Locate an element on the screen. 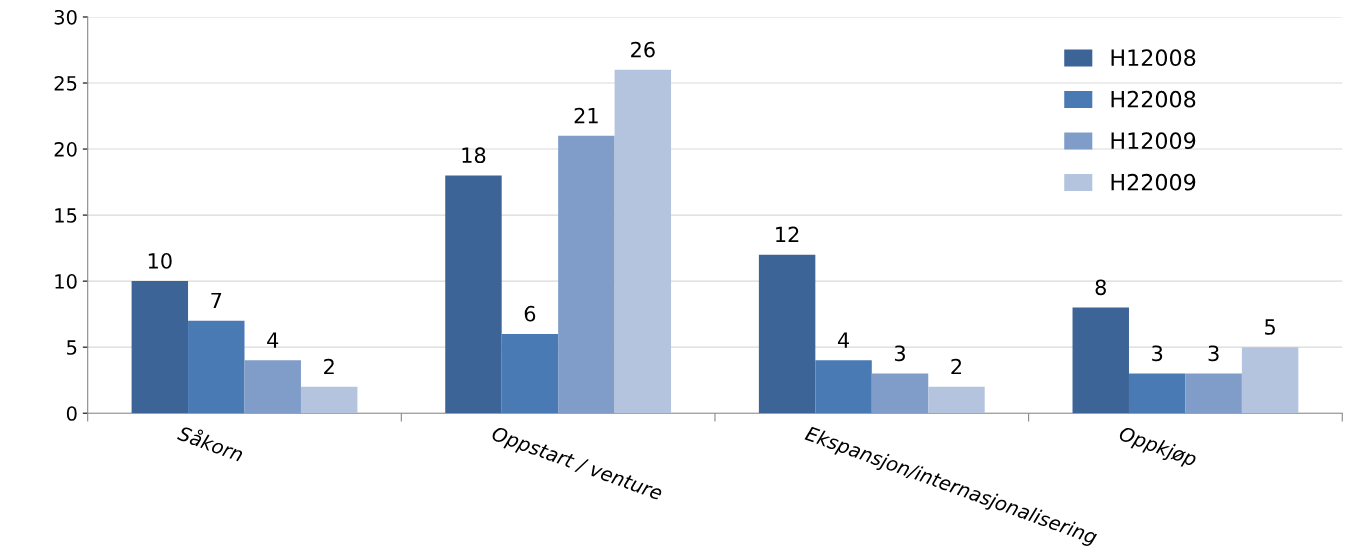  data-label: 10 is located at coordinates (160, 261).